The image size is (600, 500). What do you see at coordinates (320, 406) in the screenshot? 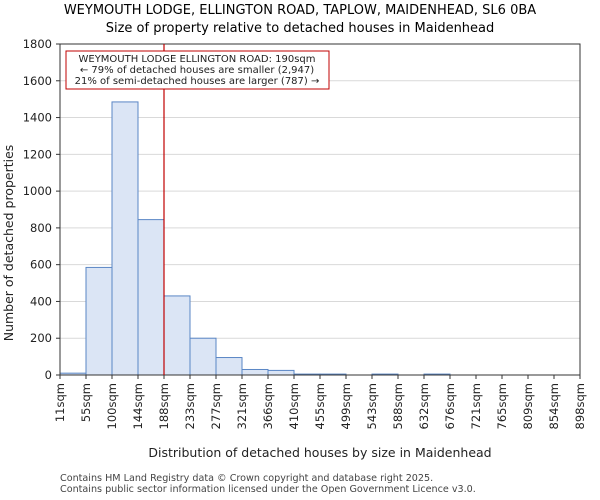
I see `x-tick-label: 455sqm` at bounding box center [320, 406].